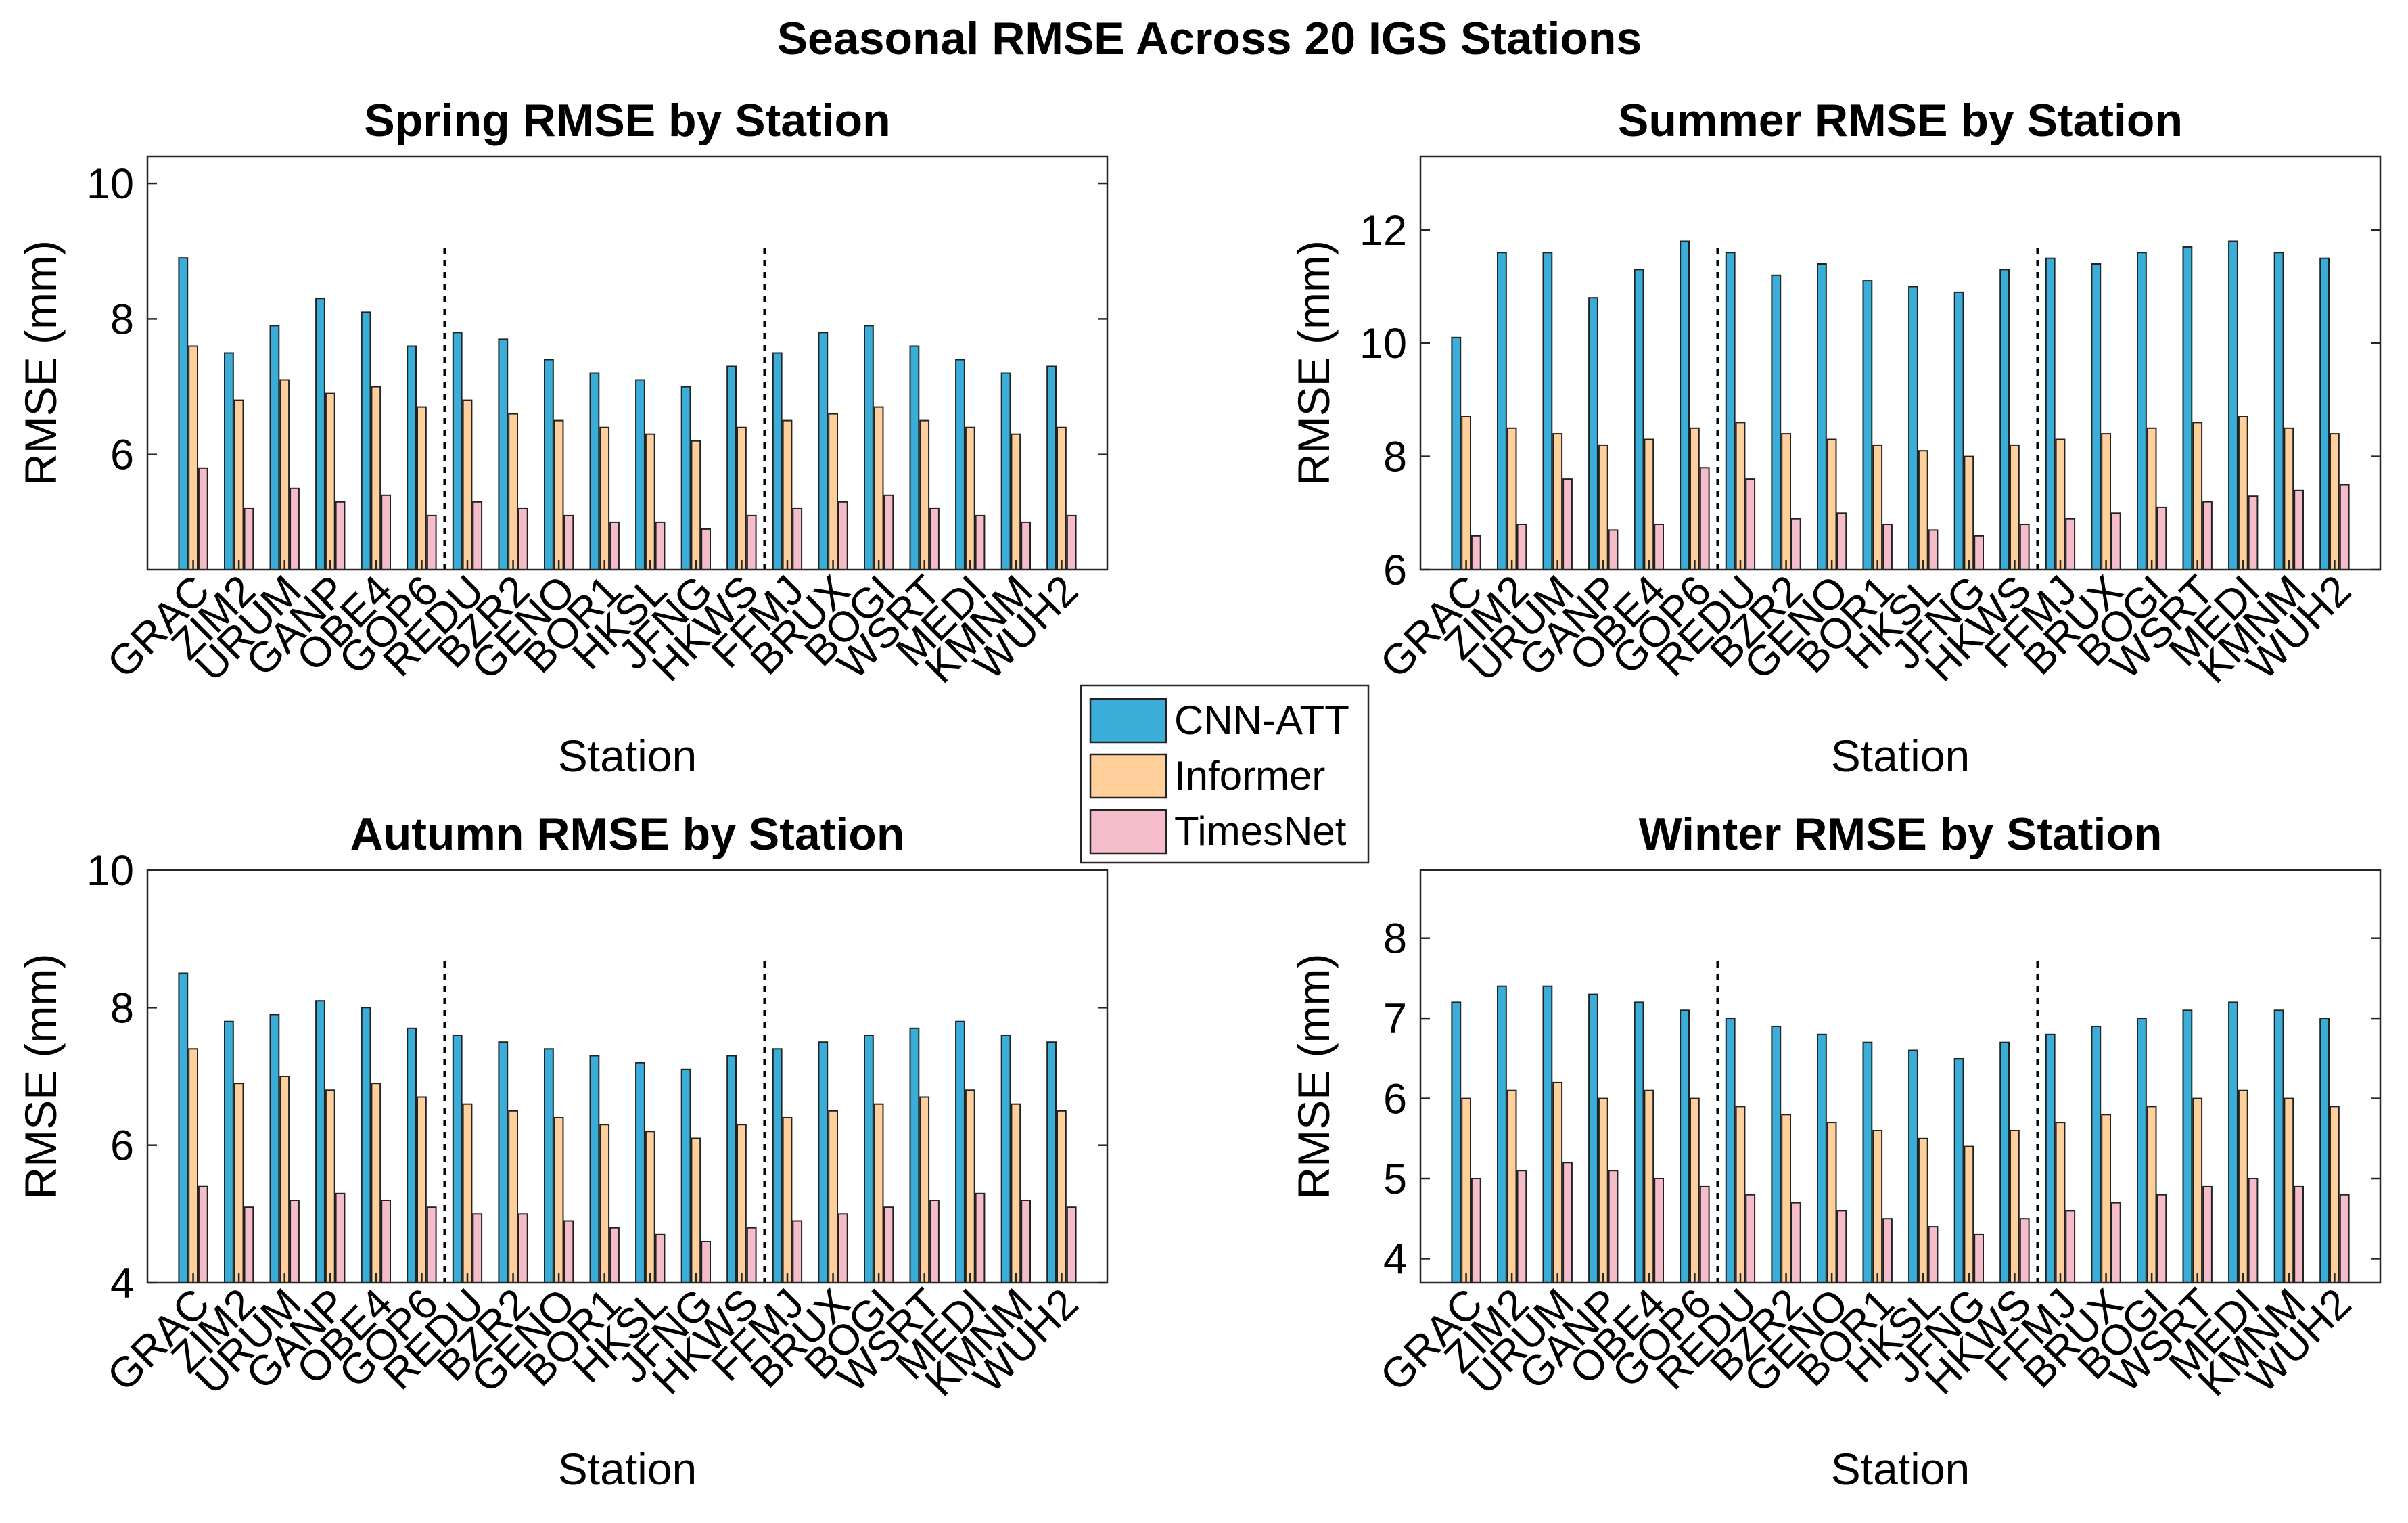  Describe the element at coordinates (970, 1186) in the screenshot. I see `bar-informer-medi` at that location.